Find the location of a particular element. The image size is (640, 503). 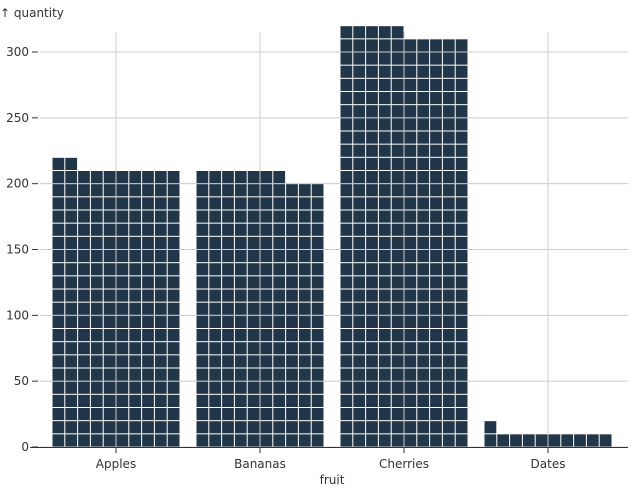

y-tick-label: 200 is located at coordinates (17, 184).